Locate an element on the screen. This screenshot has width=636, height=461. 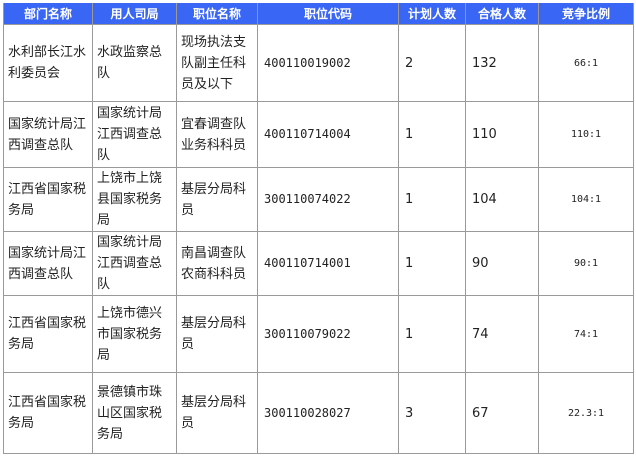
cell-position: 南昌调查队农商科科员 is located at coordinates (217, 263).